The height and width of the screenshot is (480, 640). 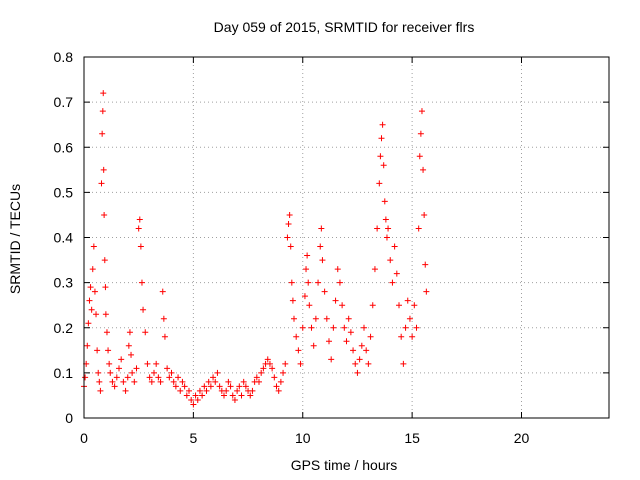 I want to click on y-tick-label: 0.2, so click(x=64, y=328).